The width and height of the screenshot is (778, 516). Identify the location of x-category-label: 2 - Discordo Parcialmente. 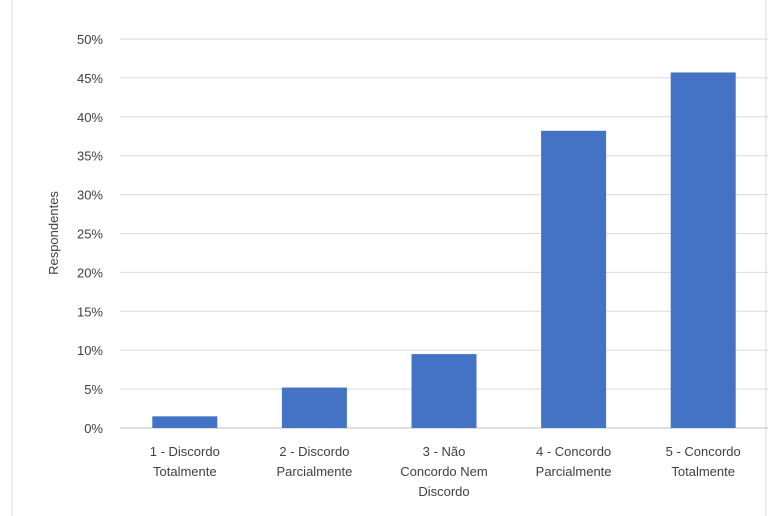
(314, 461).